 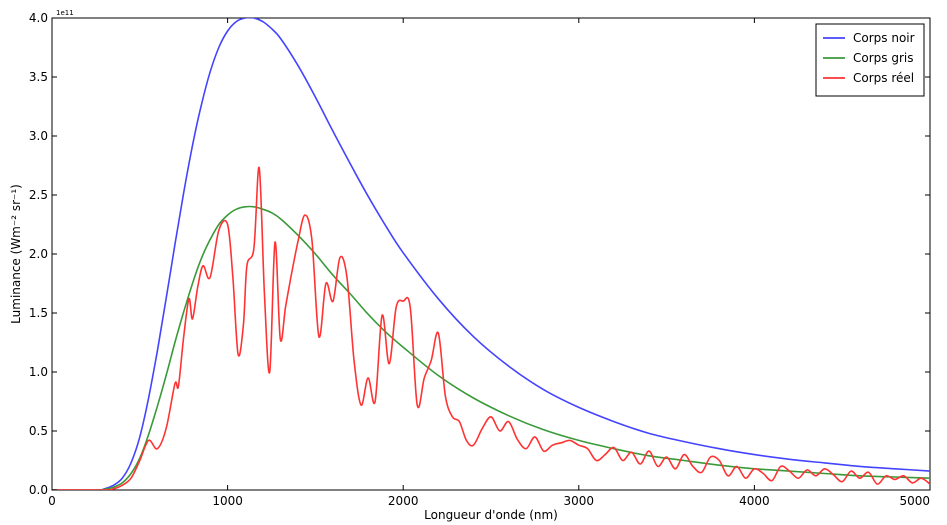 What do you see at coordinates (38, 18) in the screenshot?
I see `y-tick-label: 4.0` at bounding box center [38, 18].